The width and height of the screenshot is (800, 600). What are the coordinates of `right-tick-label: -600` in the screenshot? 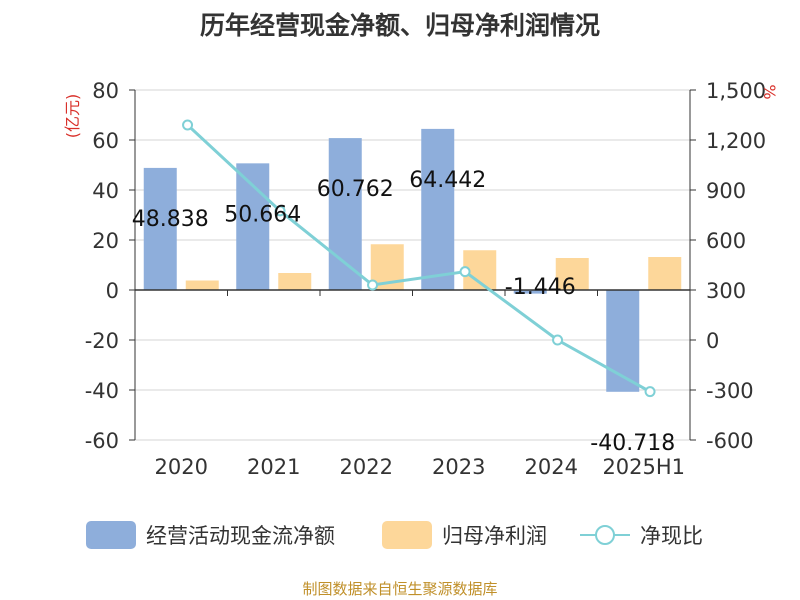 It's located at (730, 441).